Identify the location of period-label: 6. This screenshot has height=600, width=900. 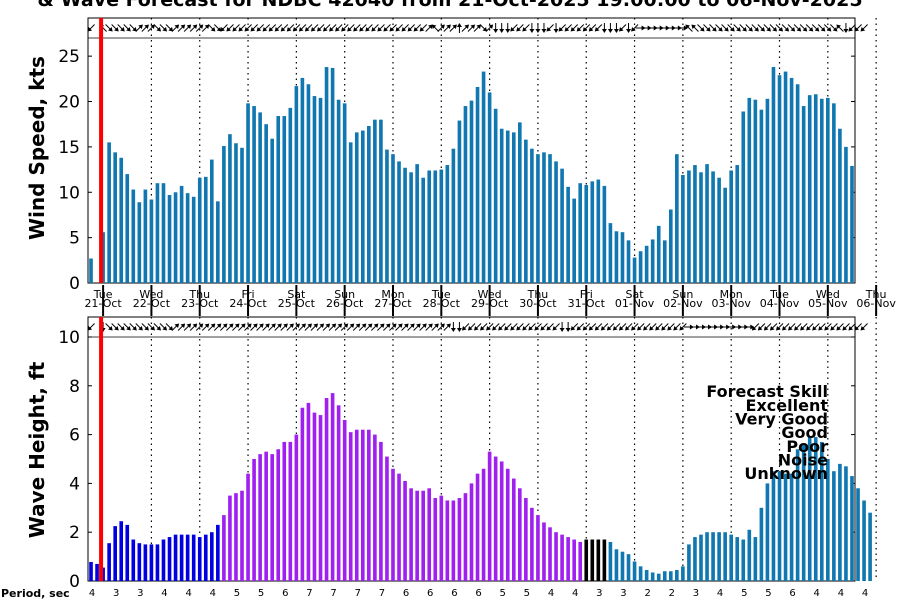
(406, 593).